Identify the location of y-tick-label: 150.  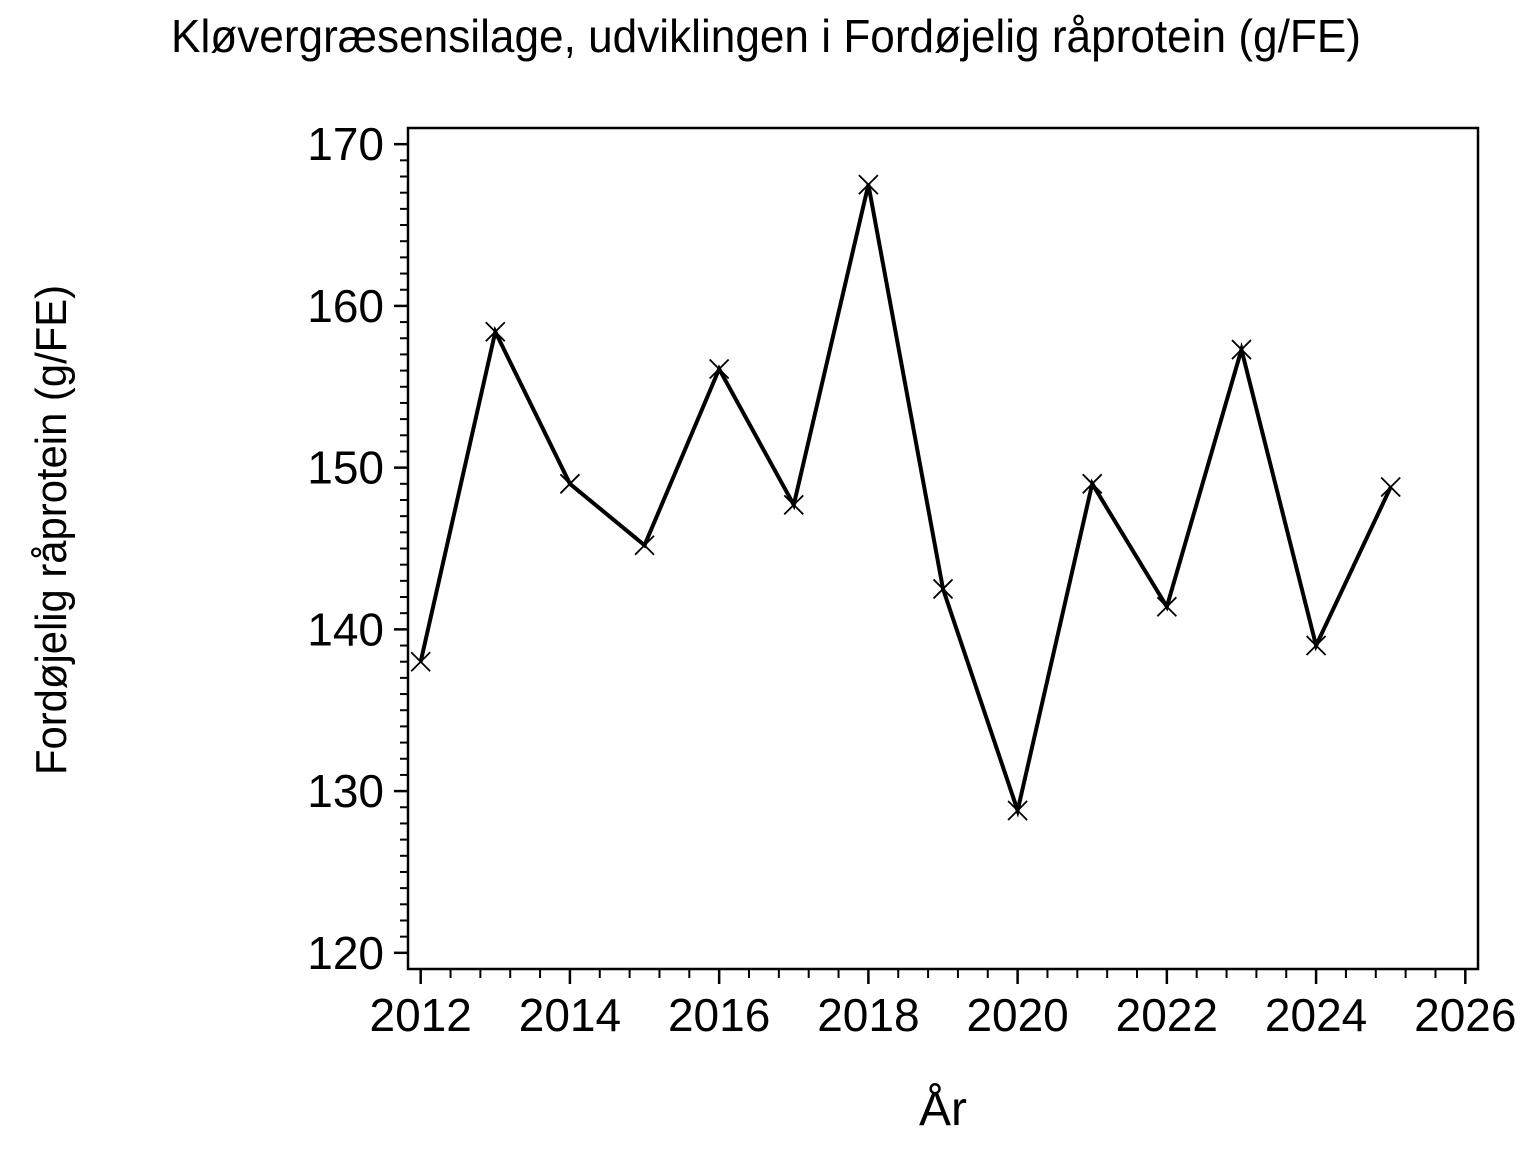
(345, 468).